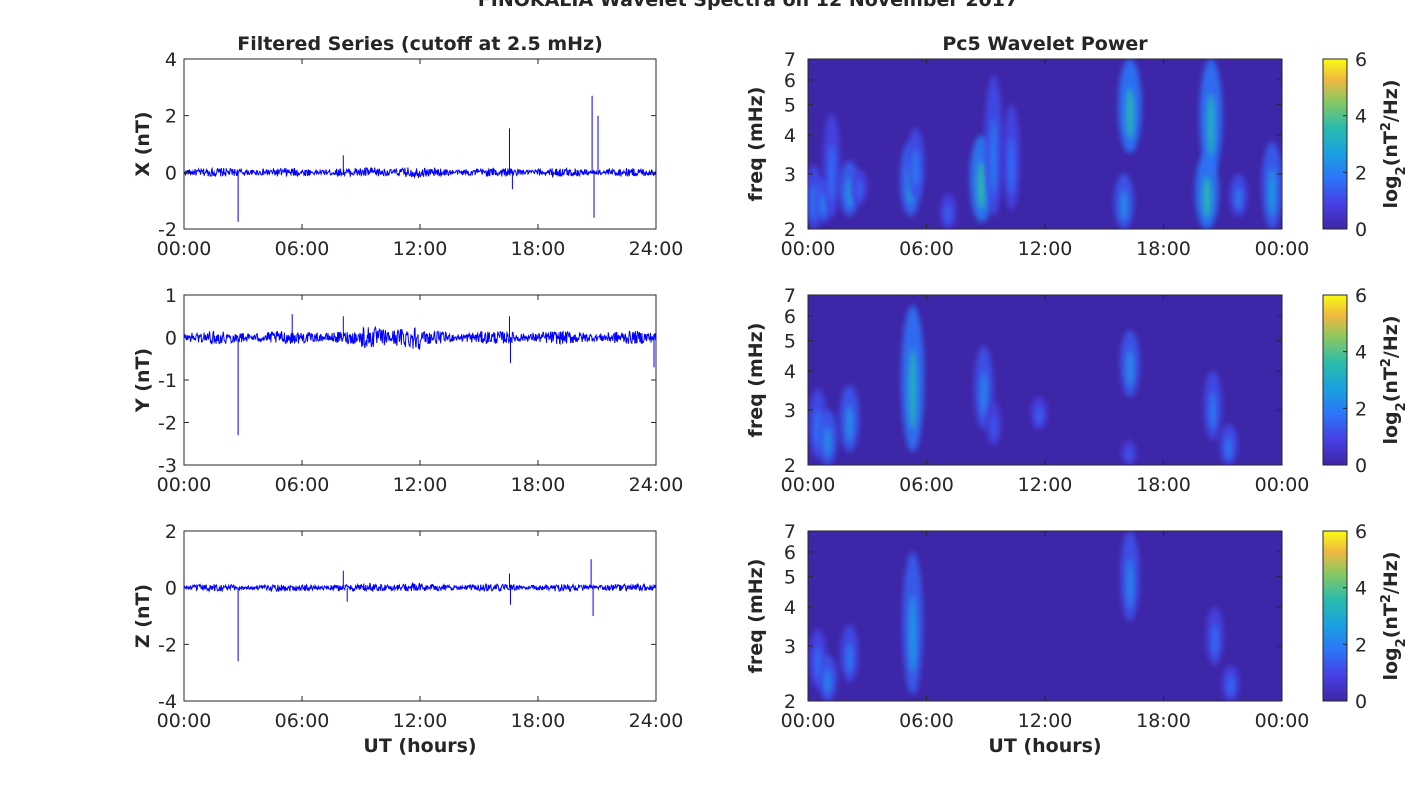 The width and height of the screenshot is (1418, 788). I want to click on left-panel-title: Filtered Series (cutoff at 2.5 mHz), so click(420, 44).